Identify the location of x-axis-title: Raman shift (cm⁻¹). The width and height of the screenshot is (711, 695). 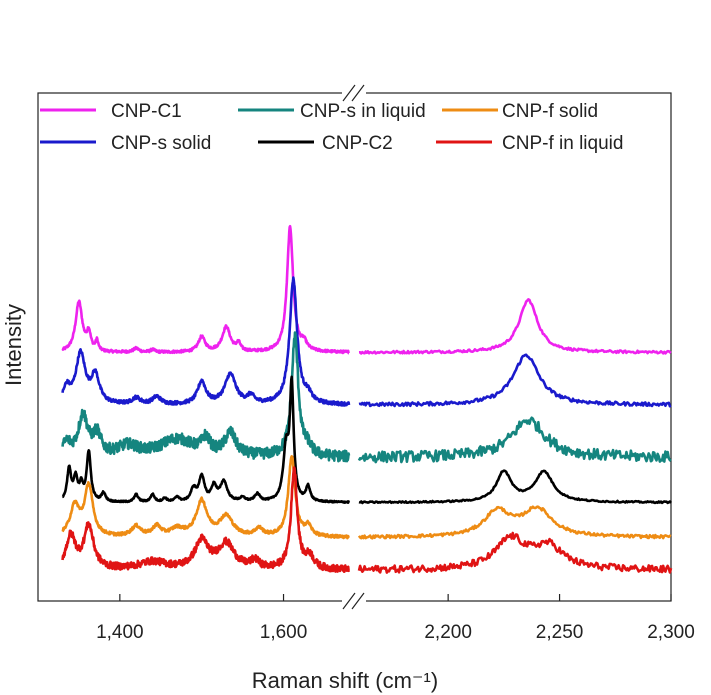
(345, 680).